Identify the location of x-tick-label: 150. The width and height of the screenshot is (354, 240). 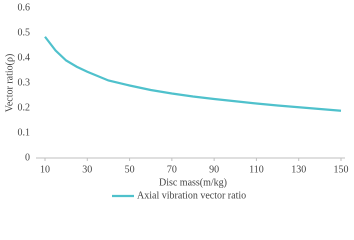
(341, 169).